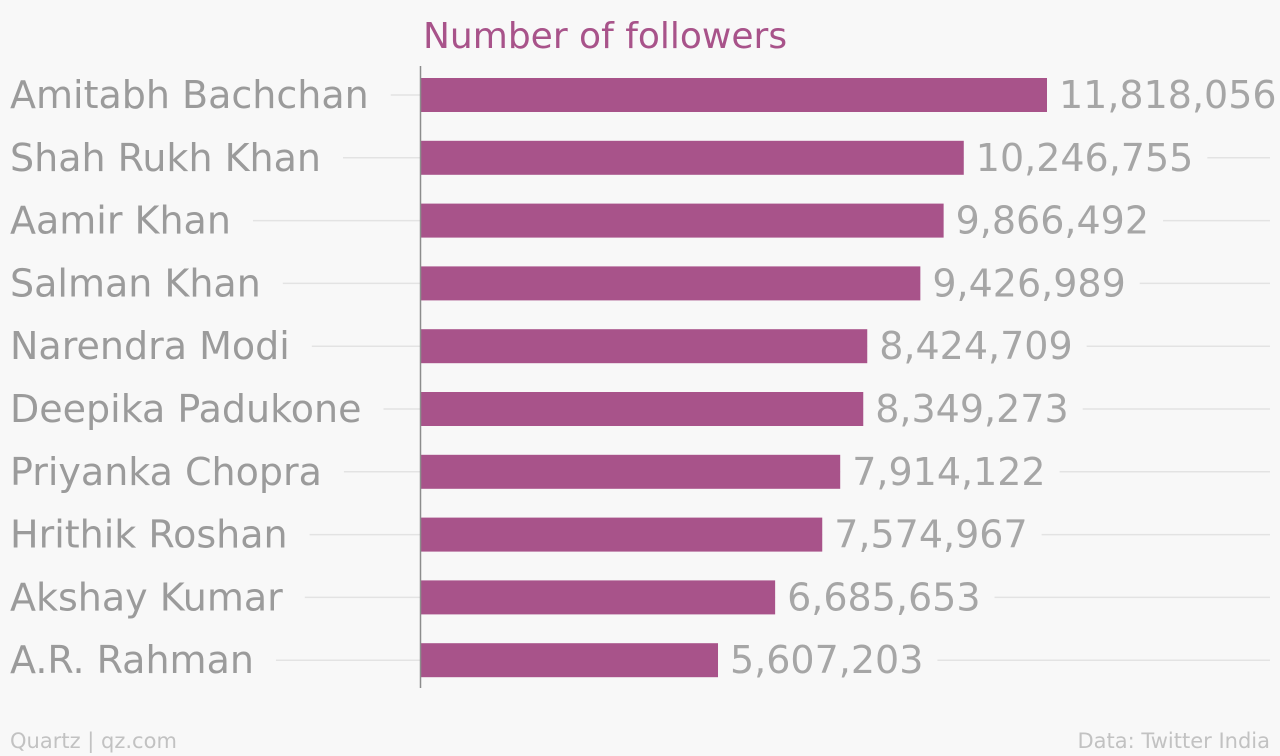 This screenshot has width=1280, height=756. I want to click on value-label: 6,685,653, so click(883, 597).